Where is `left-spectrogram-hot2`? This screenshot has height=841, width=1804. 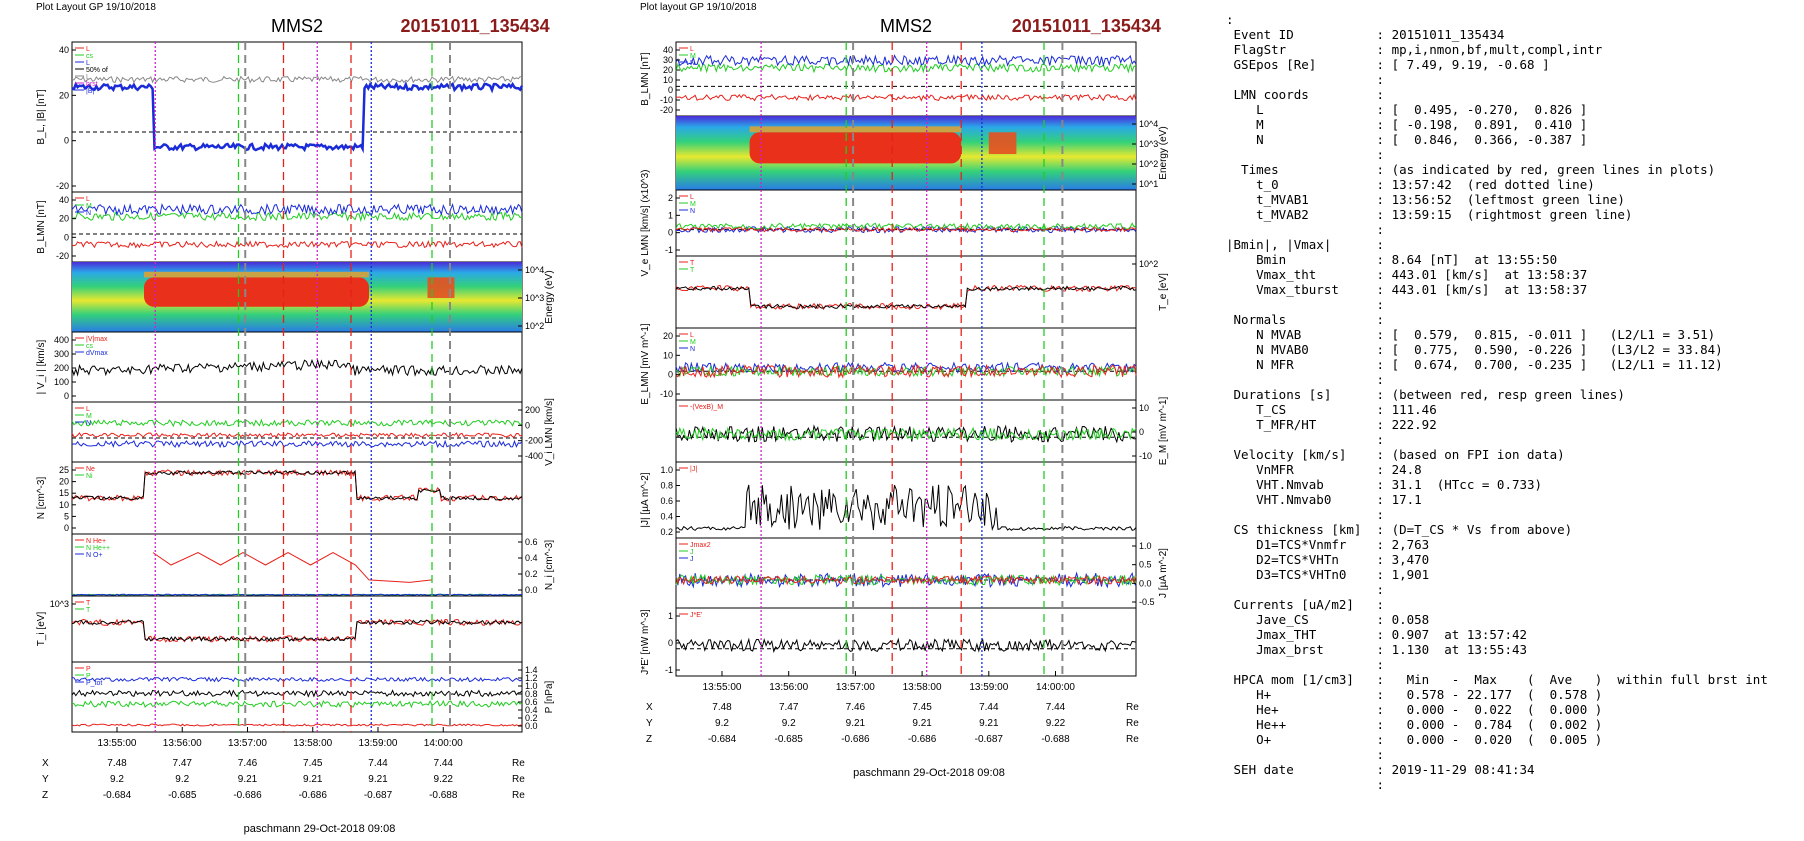 left-spectrogram-hot2 is located at coordinates (441, 287).